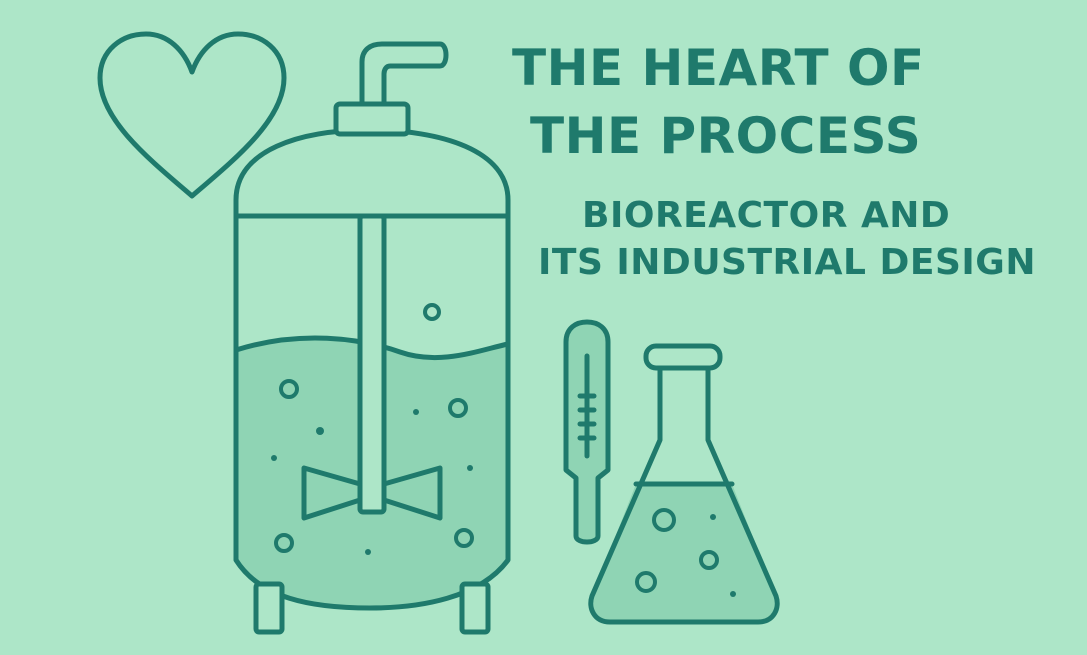  Describe the element at coordinates (683, 357) in the screenshot. I see `flask-rim` at that location.